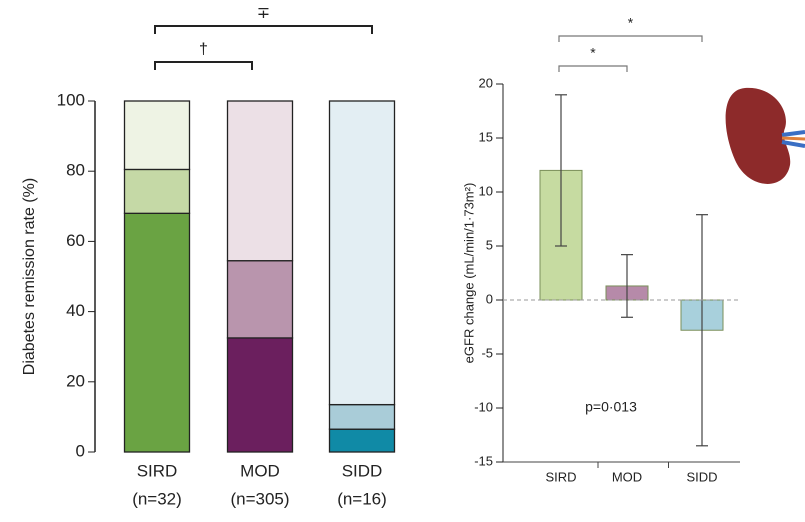  What do you see at coordinates (259, 498) in the screenshot?
I see `sample-size: (n=305)` at bounding box center [259, 498].